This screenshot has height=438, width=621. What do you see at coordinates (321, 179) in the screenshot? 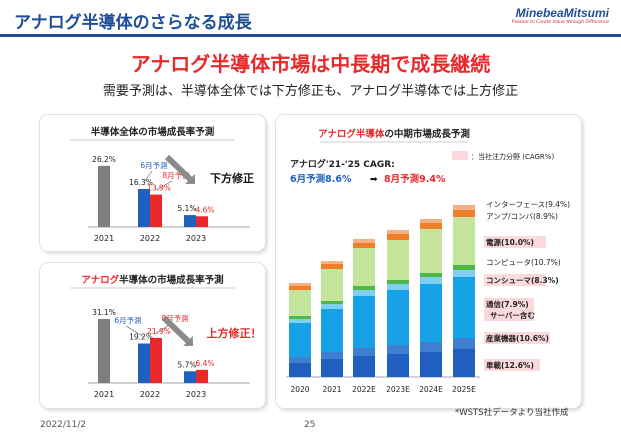
I see `cagr-june: 6月予測8.6%` at bounding box center [321, 179].